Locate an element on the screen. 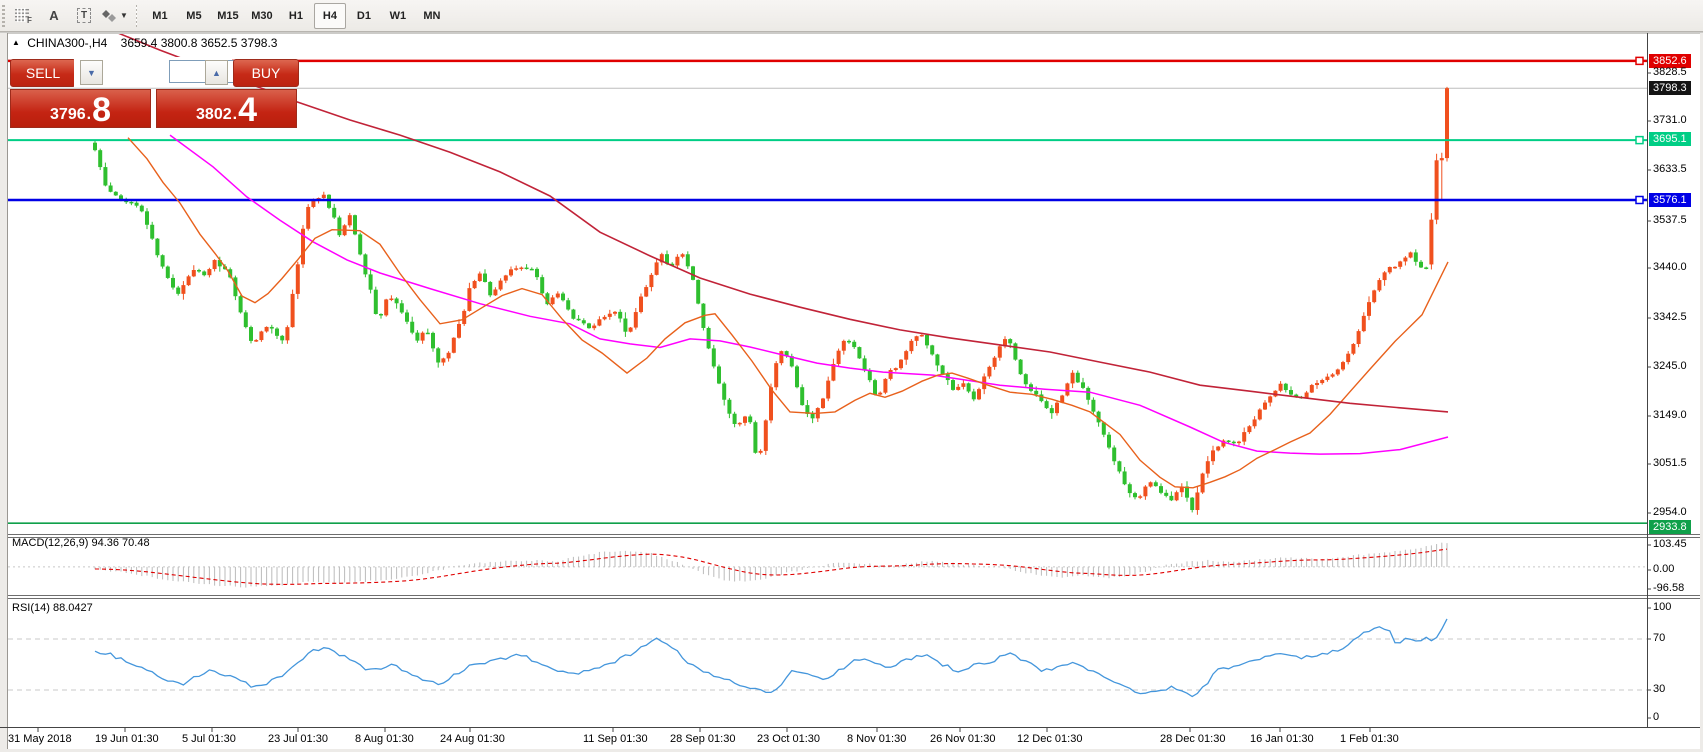  arrow-objects-icon is located at coordinates (109, 15).